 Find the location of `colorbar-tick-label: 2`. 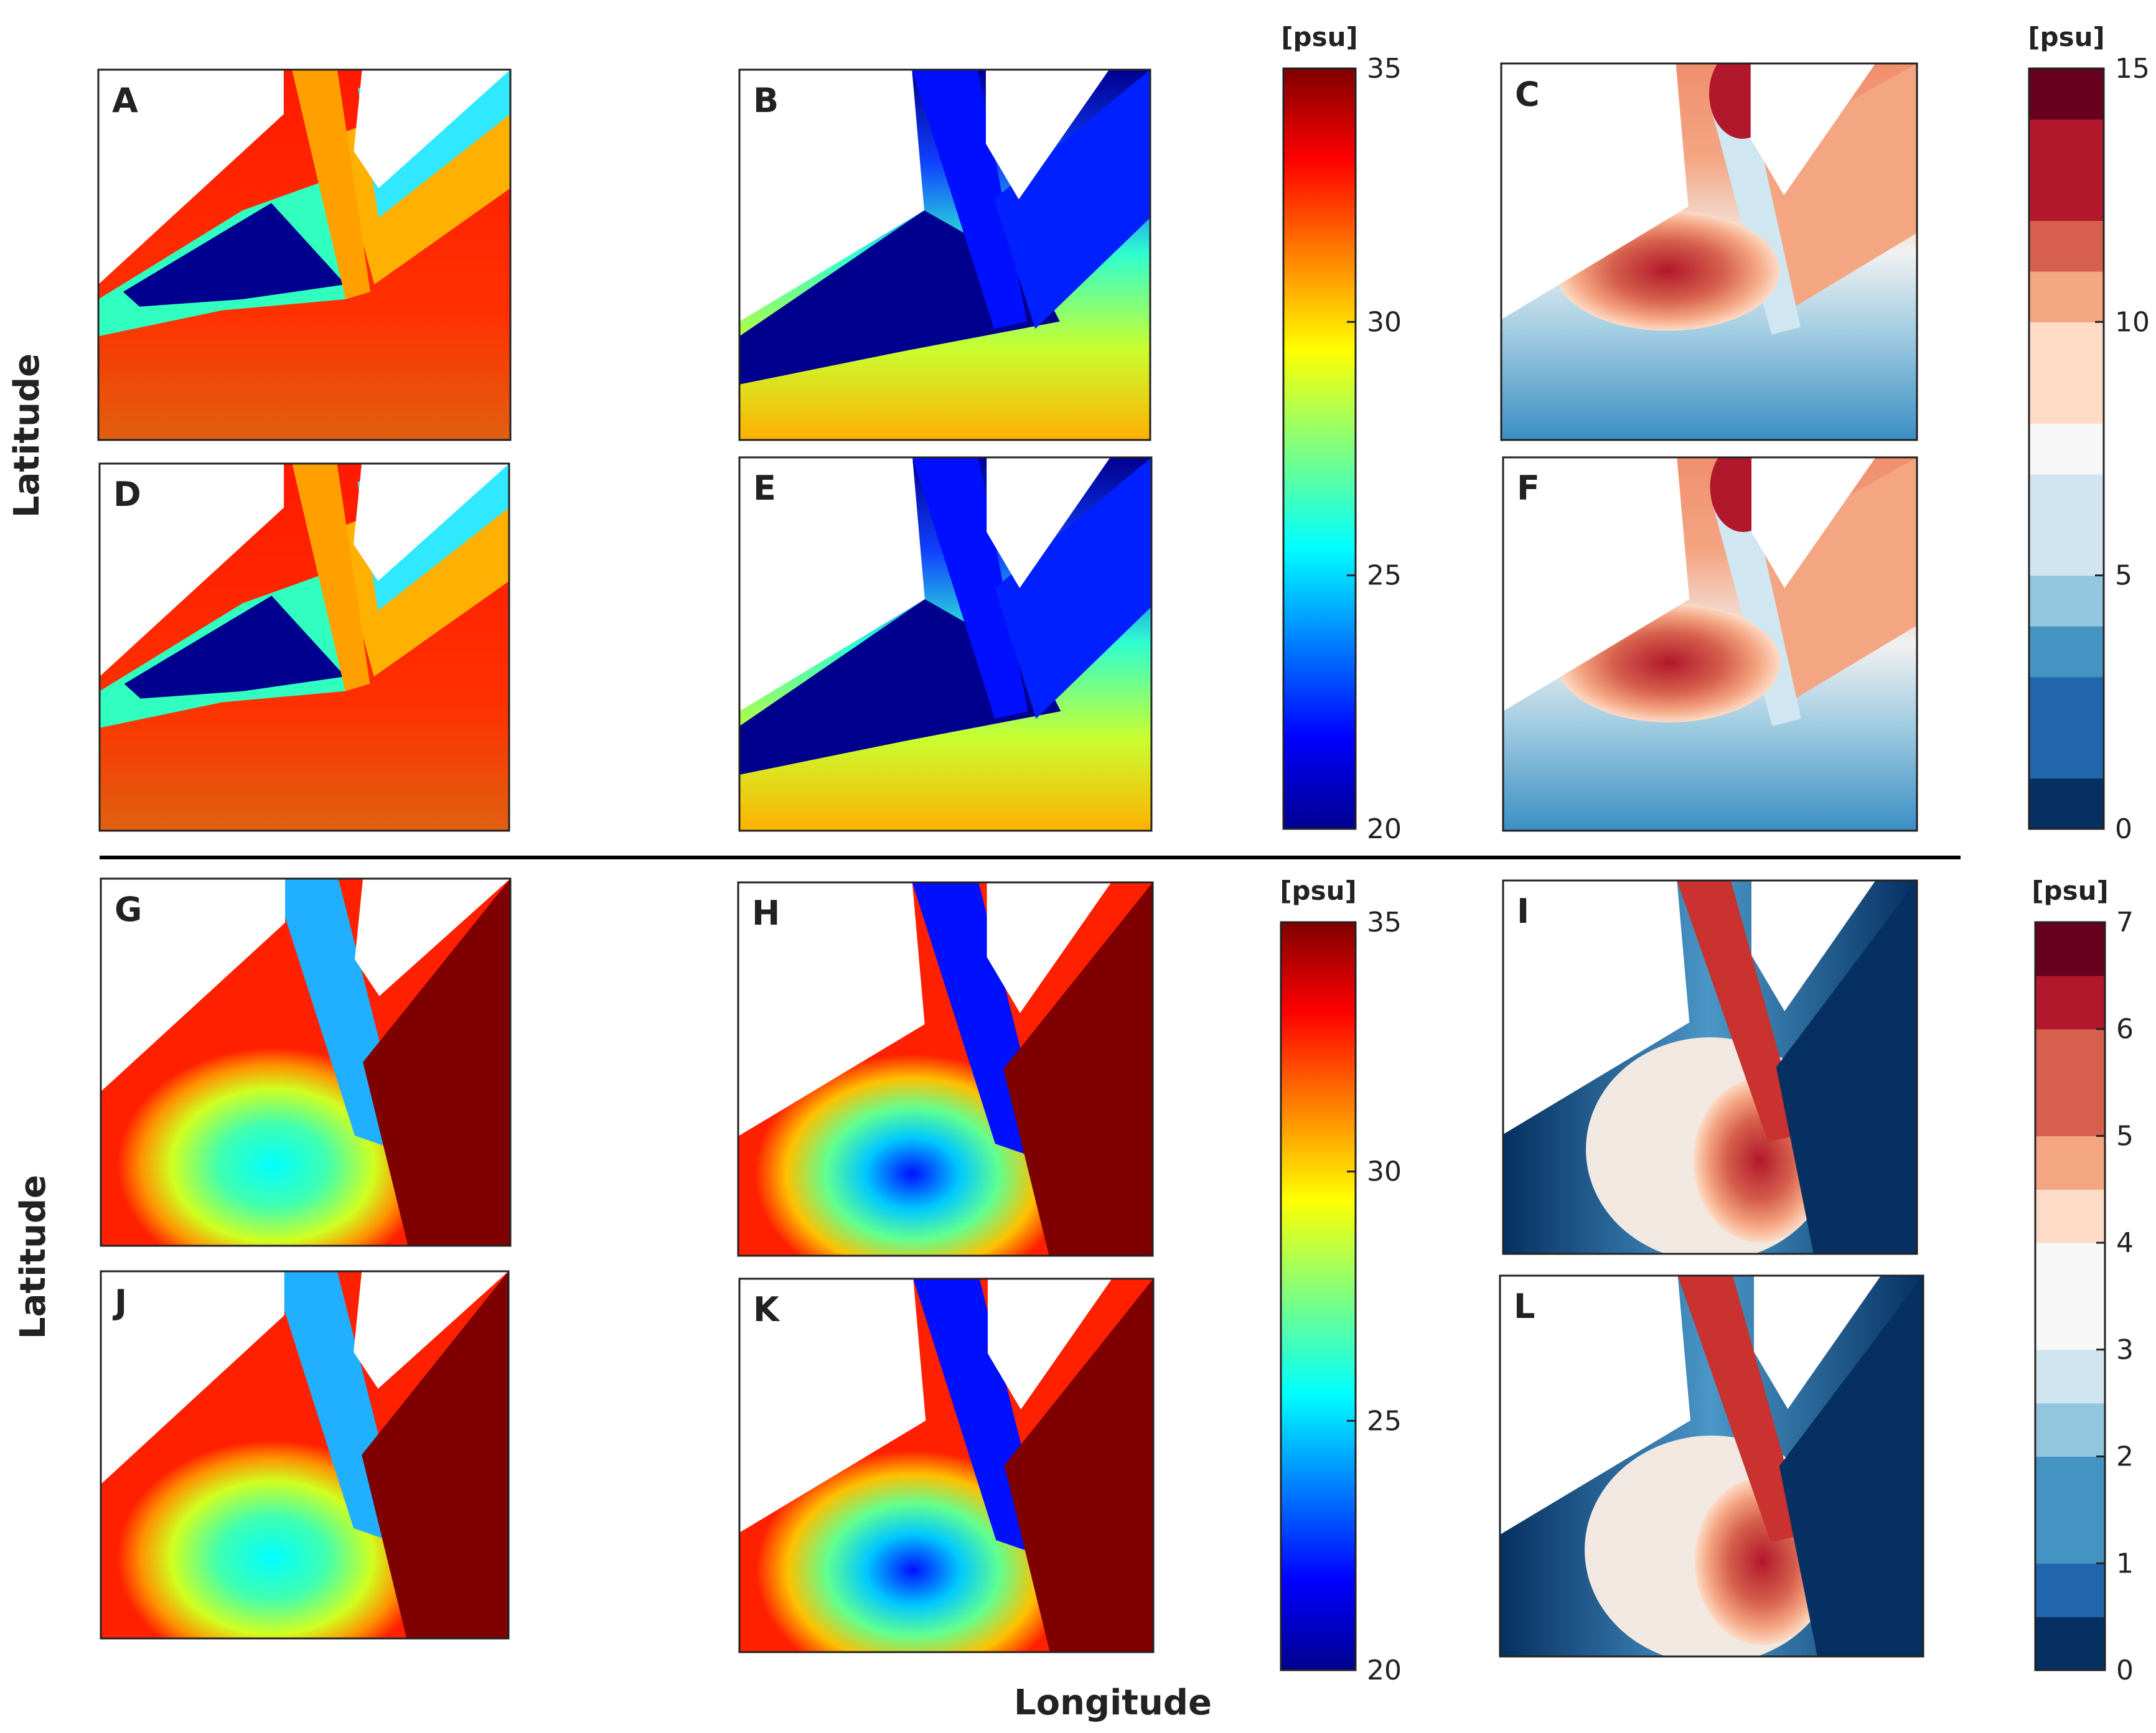

colorbar-tick-label: 2 is located at coordinates (2125, 1457).